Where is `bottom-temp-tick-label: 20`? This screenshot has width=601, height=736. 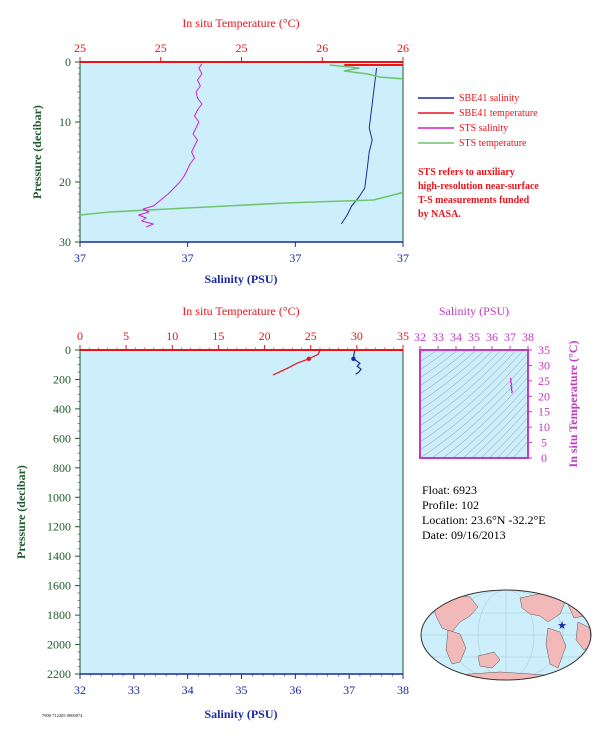
bottom-temp-tick-label: 20 is located at coordinates (265, 336).